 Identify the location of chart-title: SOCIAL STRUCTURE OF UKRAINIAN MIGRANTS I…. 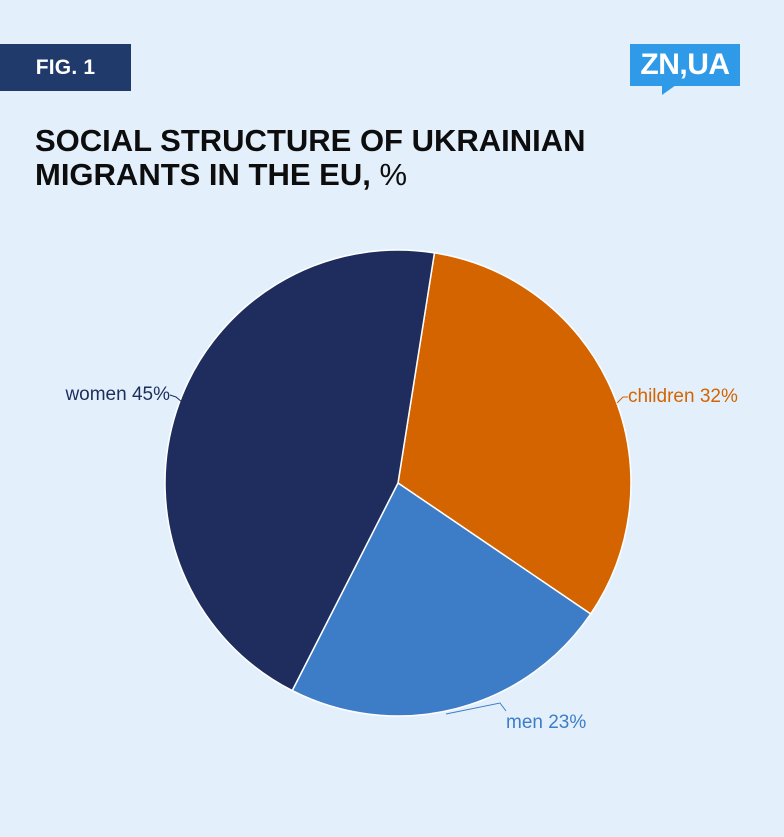
(385, 158).